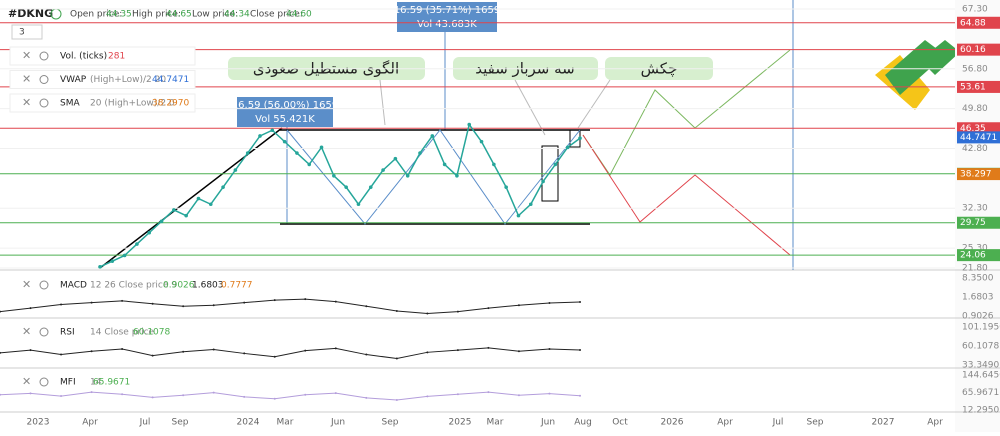 This screenshot has width=1000, height=436. What do you see at coordinates (975, 149) in the screenshot?
I see `y-tick-label: 42.80` at bounding box center [975, 149].